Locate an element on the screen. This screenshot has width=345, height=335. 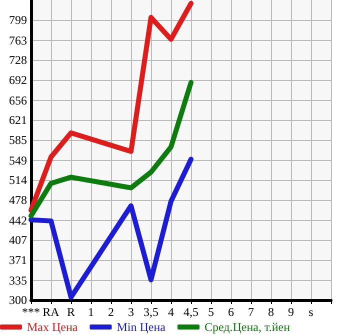
legend-label: Max Цена is located at coordinates (52, 327).